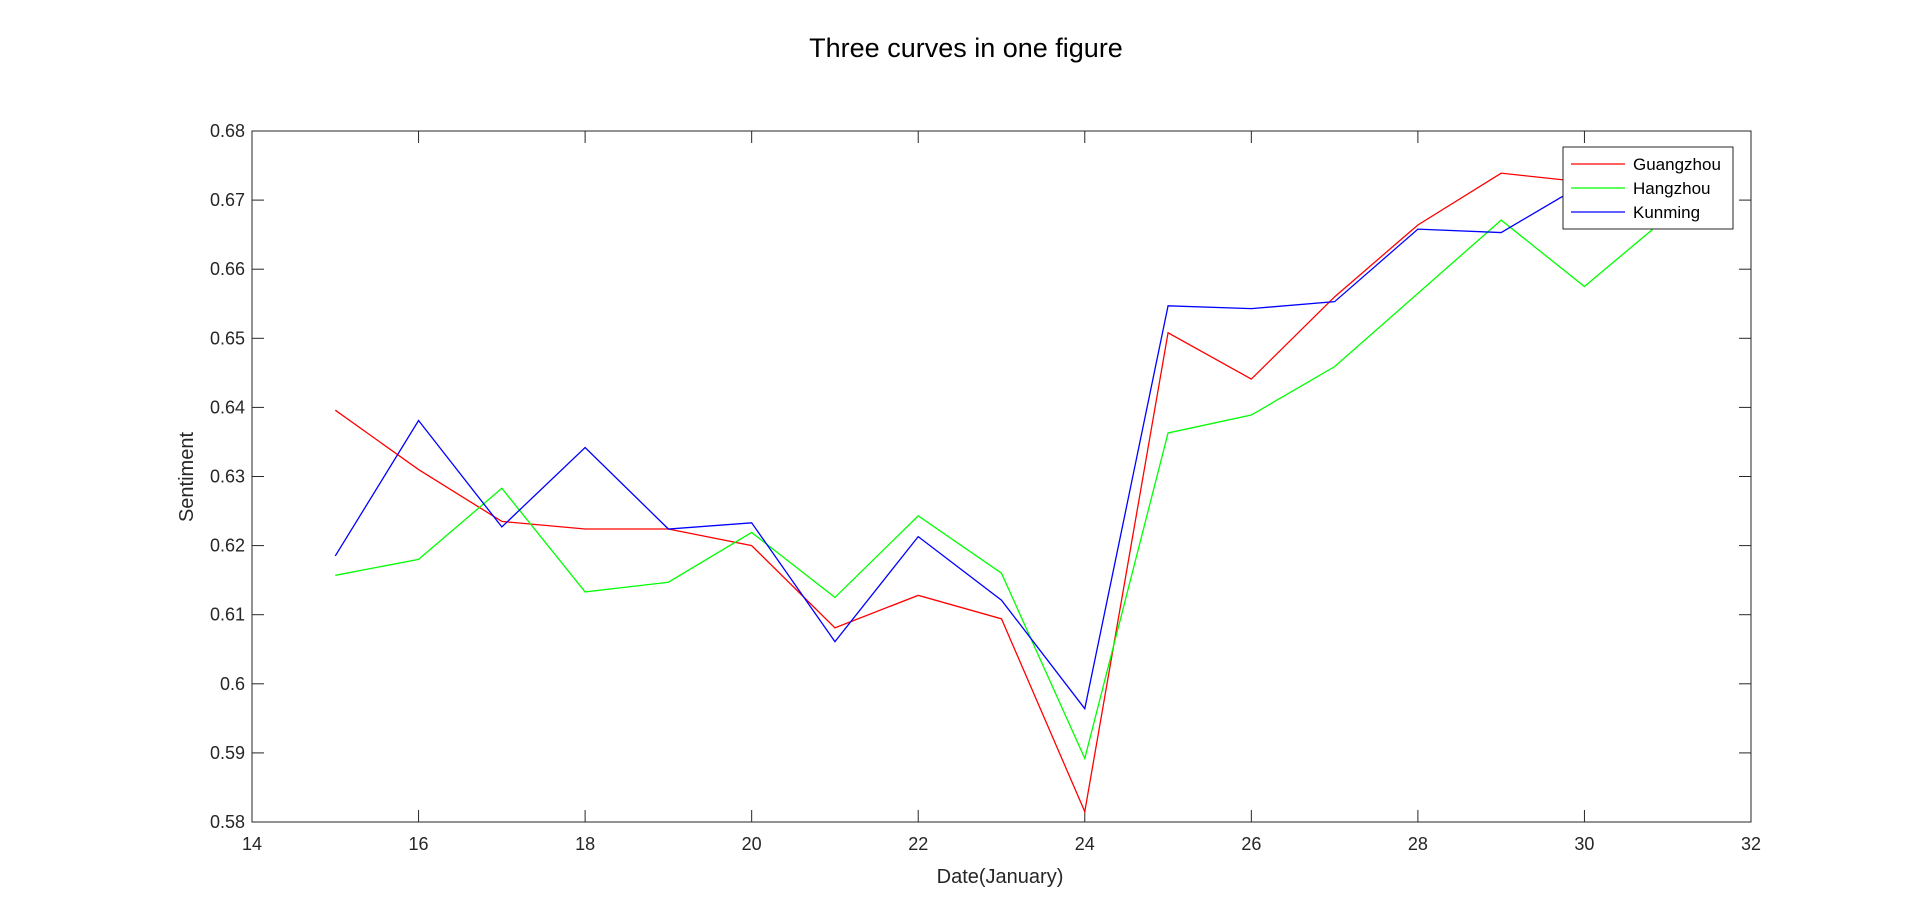  Describe the element at coordinates (187, 477) in the screenshot. I see `y-axis-label: Sentiment` at that location.